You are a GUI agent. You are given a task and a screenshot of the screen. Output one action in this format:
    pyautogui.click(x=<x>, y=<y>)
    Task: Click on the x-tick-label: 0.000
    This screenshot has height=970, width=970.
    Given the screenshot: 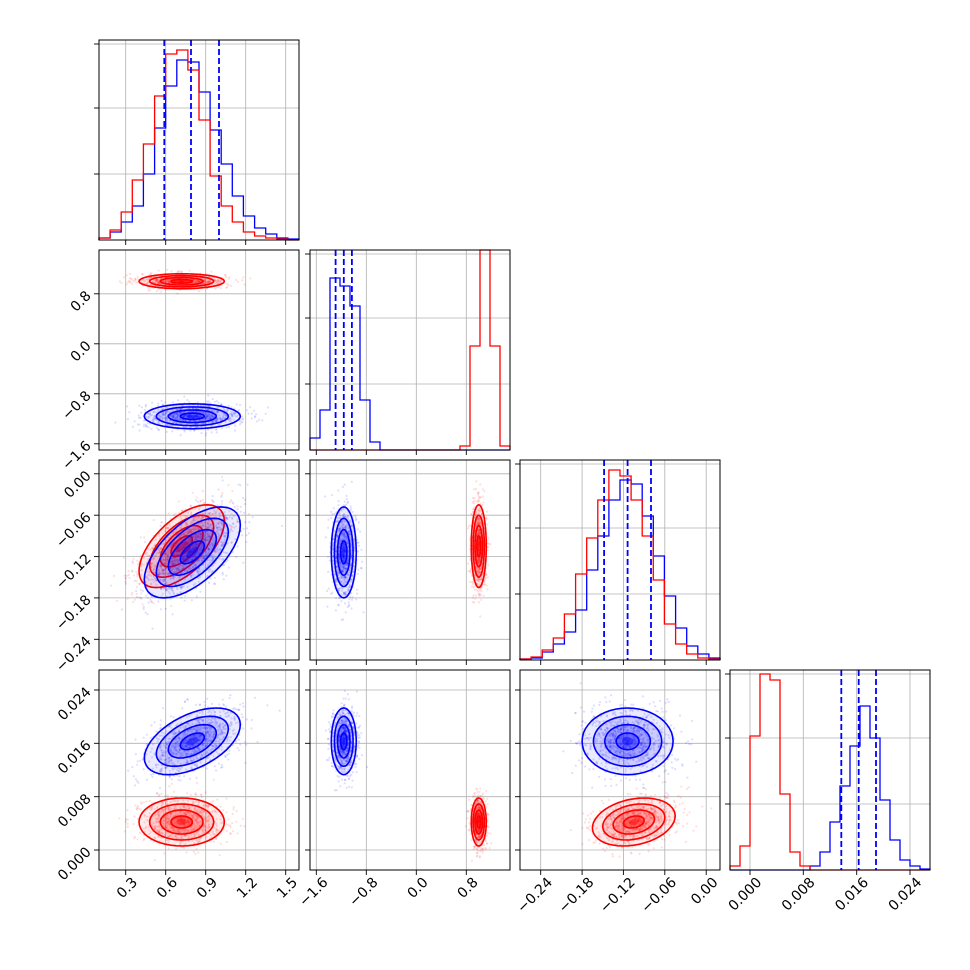 What is the action you would take?
    pyautogui.click(x=746, y=895)
    